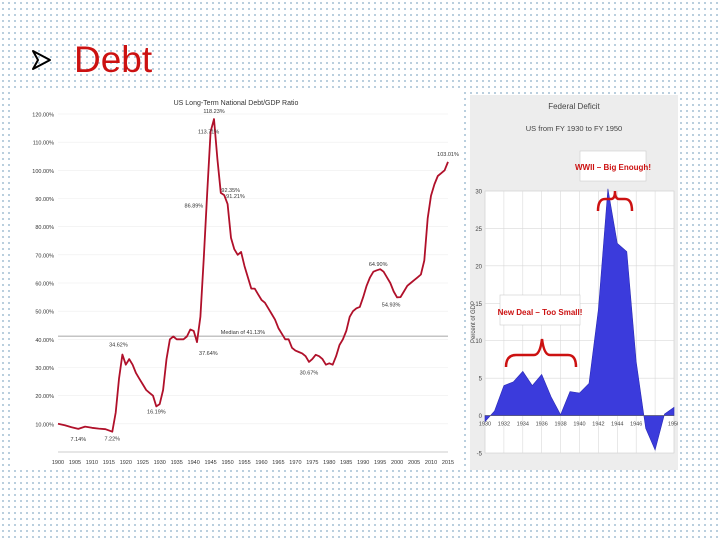 This screenshot has width=720, height=540. Describe the element at coordinates (75, 463) in the screenshot. I see `x-tick-label: 1905` at that location.